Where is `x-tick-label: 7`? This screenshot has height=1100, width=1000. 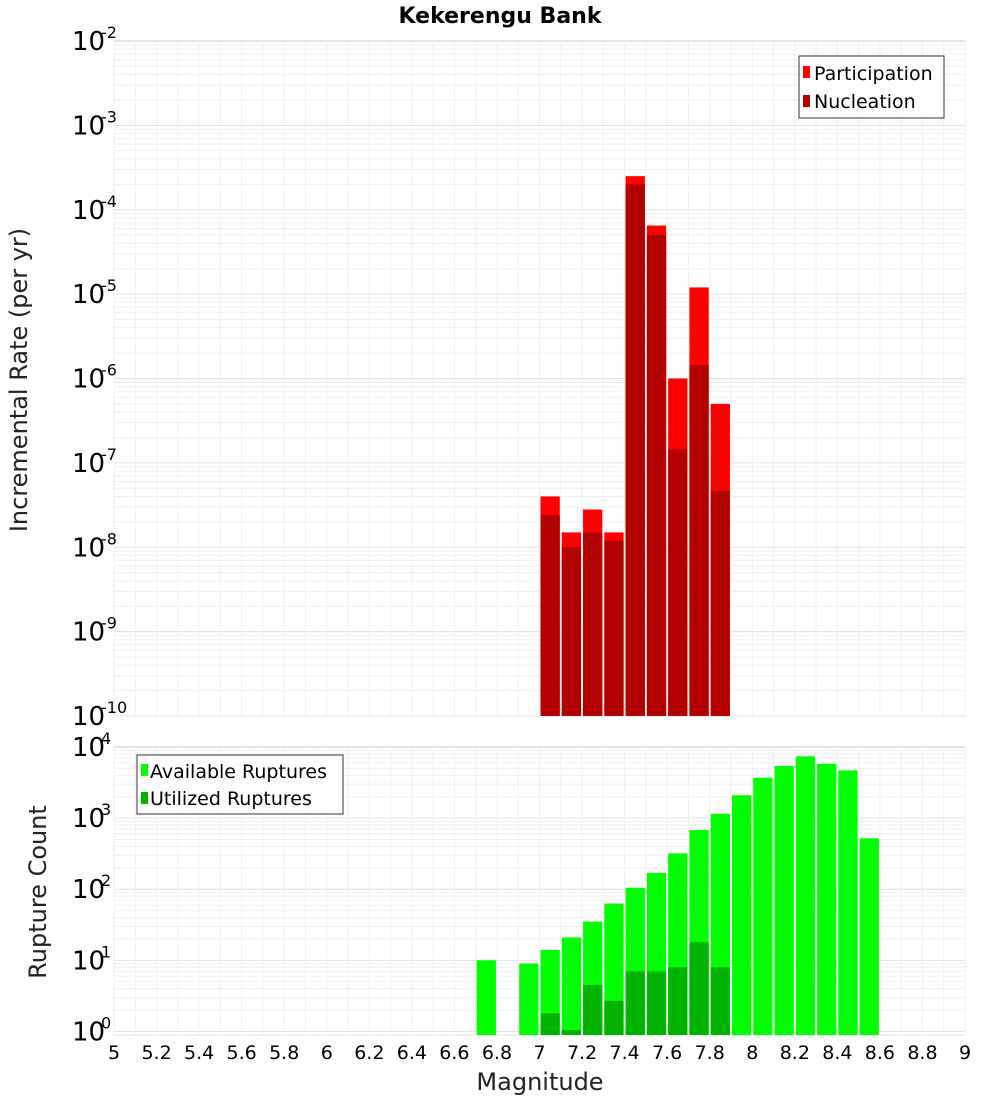
x-tick-label: 7 is located at coordinates (539, 1053).